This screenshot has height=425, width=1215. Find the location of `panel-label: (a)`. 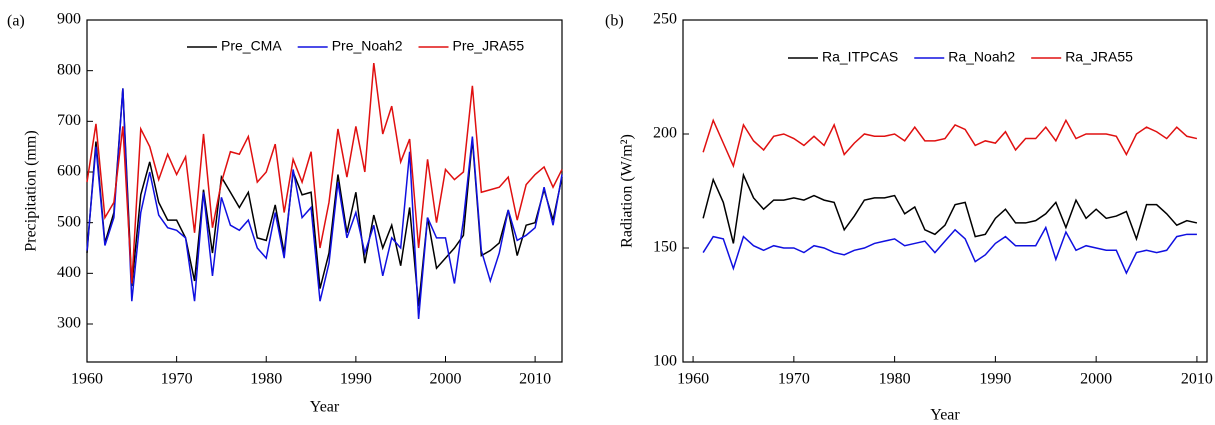

panel-label: (a) is located at coordinates (16, 21).